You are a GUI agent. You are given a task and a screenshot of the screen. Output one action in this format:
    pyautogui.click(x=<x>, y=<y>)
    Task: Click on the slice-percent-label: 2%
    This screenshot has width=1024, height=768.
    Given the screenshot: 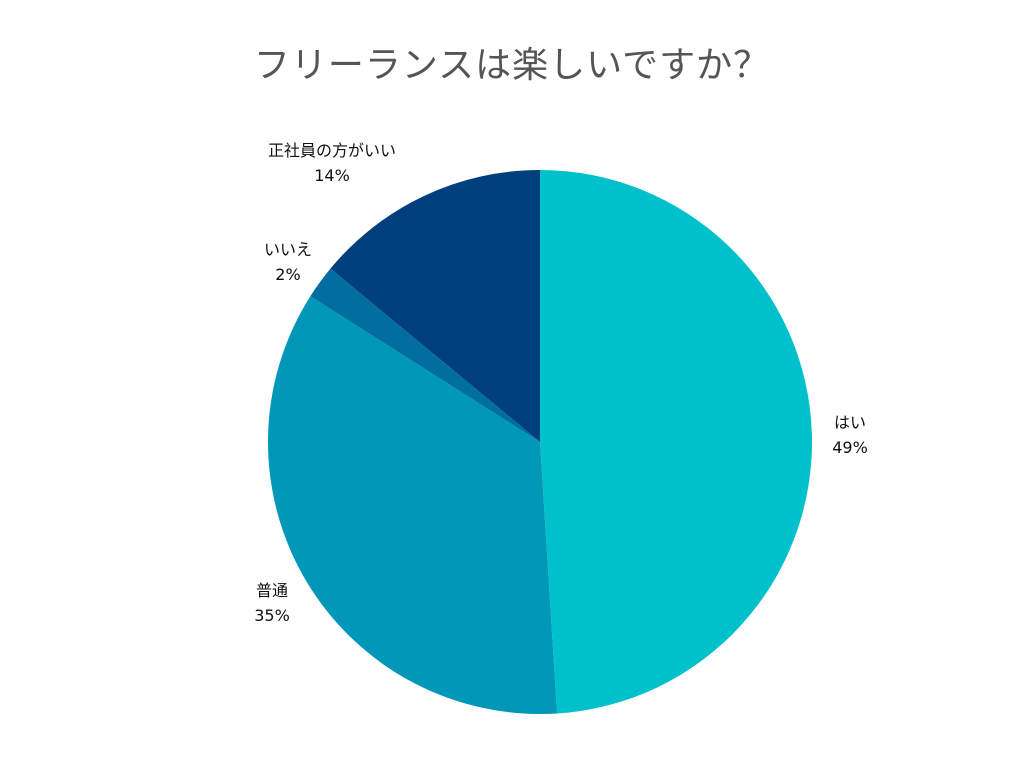 What is the action you would take?
    pyautogui.click(x=287, y=274)
    